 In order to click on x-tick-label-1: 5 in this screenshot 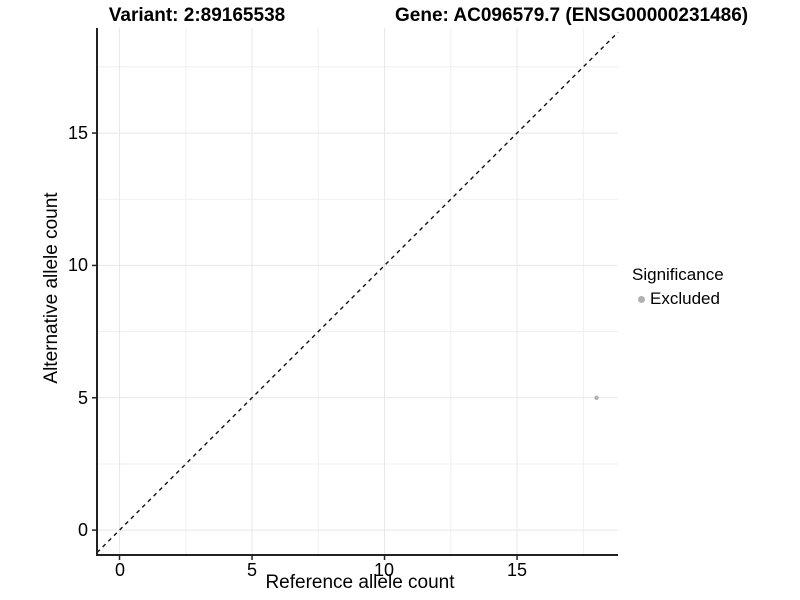, I will do `click(251, 570)`.